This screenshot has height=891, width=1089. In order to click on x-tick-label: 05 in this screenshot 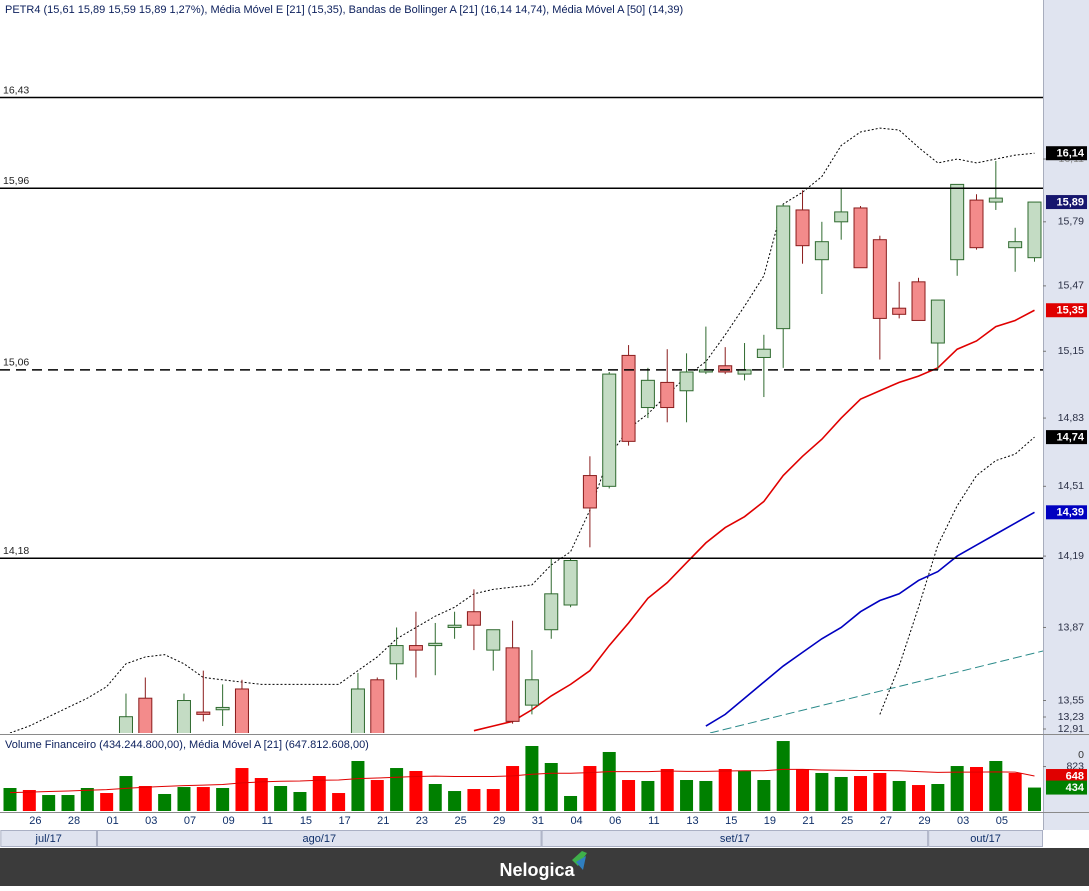, I will do `click(1002, 821)`.